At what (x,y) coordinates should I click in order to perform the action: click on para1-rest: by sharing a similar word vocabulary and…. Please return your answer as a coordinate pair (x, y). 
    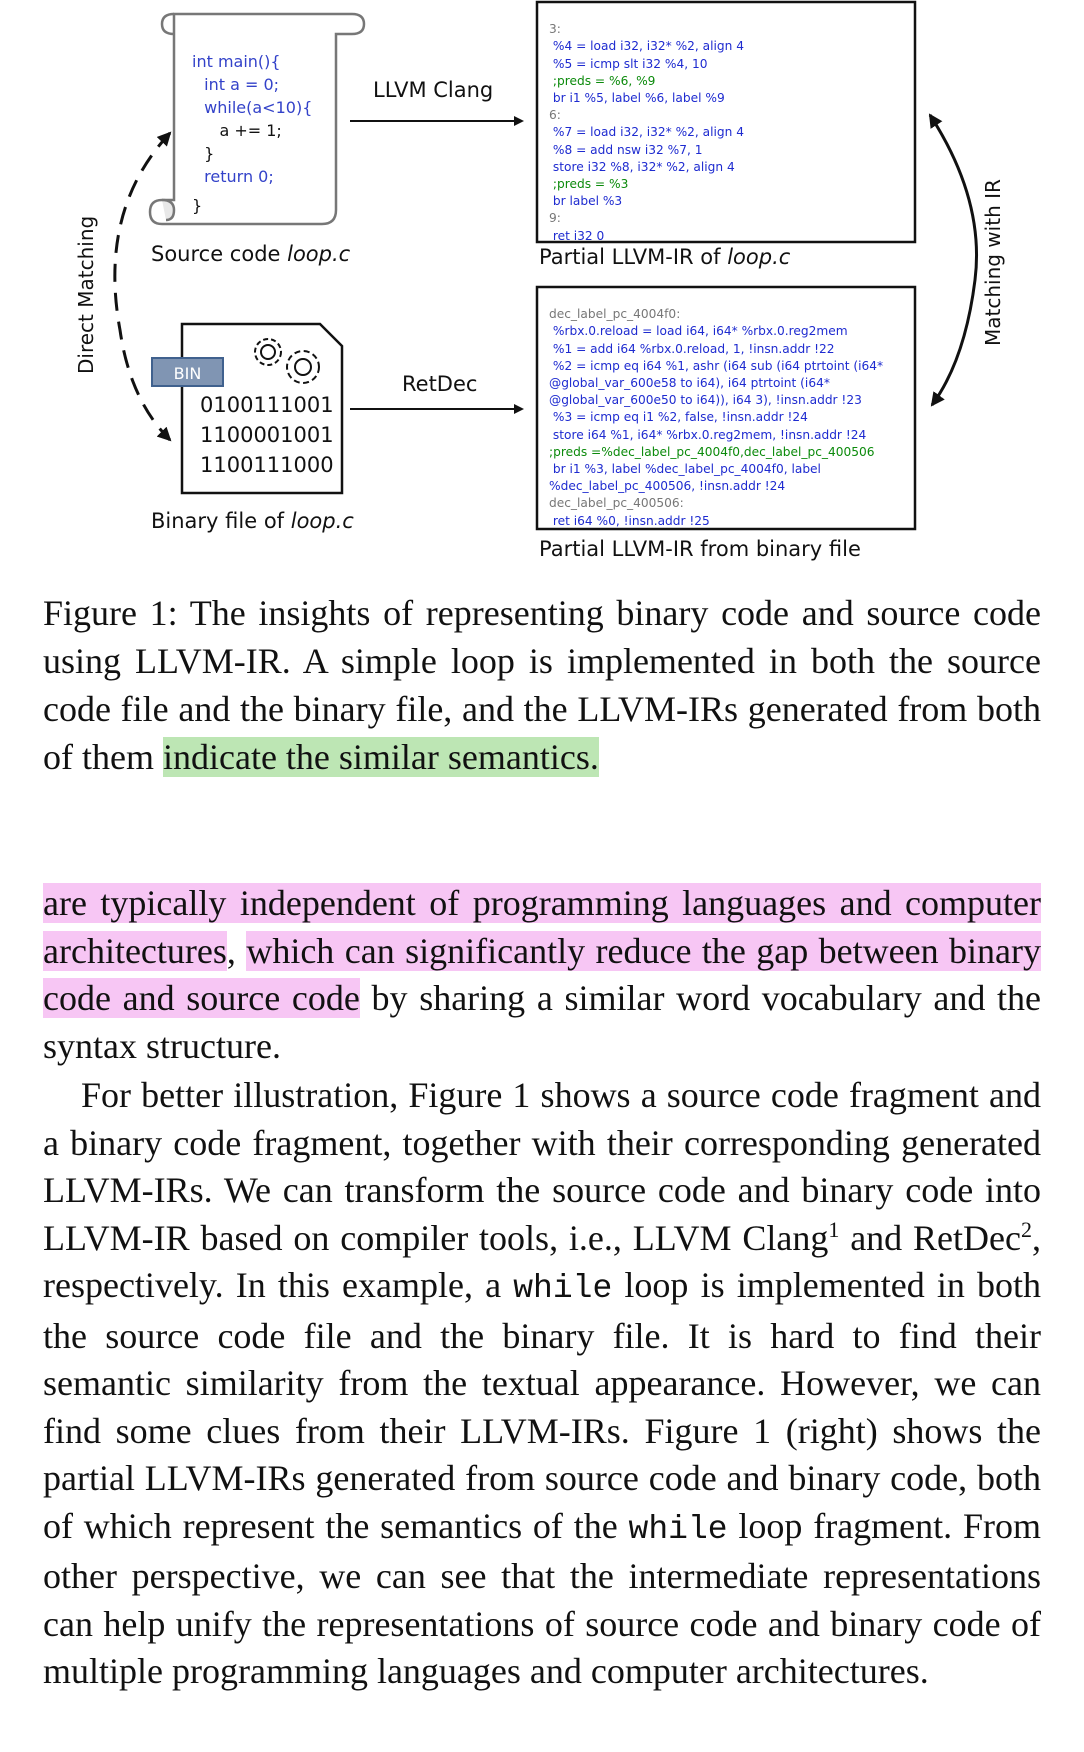
    Looking at the image, I should click on (542, 1022).